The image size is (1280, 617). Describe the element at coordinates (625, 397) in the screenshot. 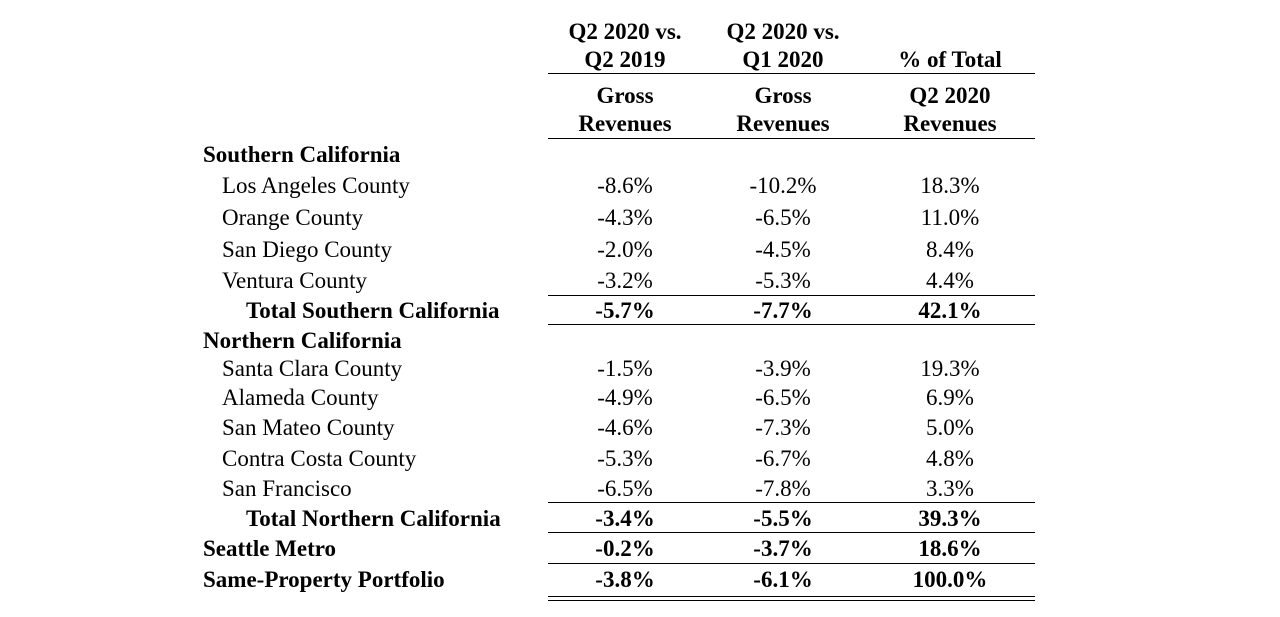

I see `table-cell-col1: -4.9%` at that location.